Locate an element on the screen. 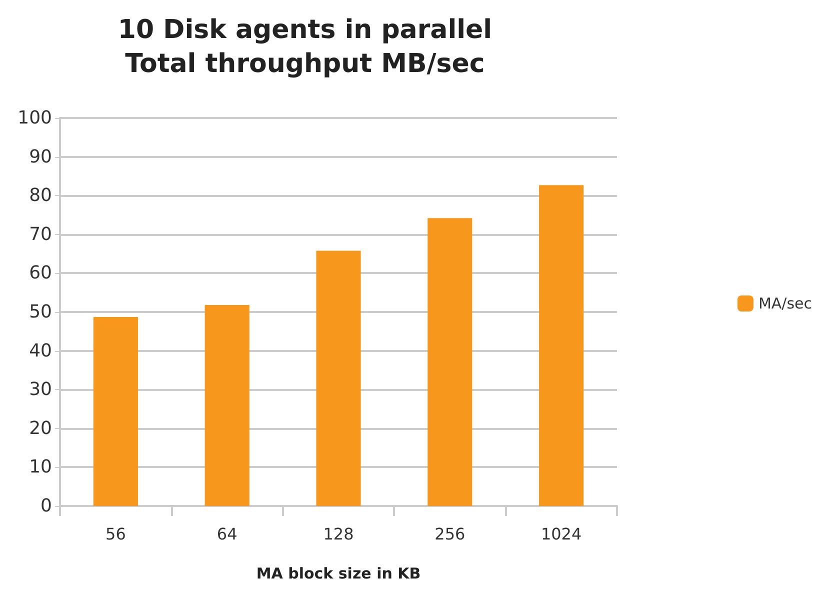 This screenshot has height=607, width=827. y-tick-label: 50 is located at coordinates (40, 312).